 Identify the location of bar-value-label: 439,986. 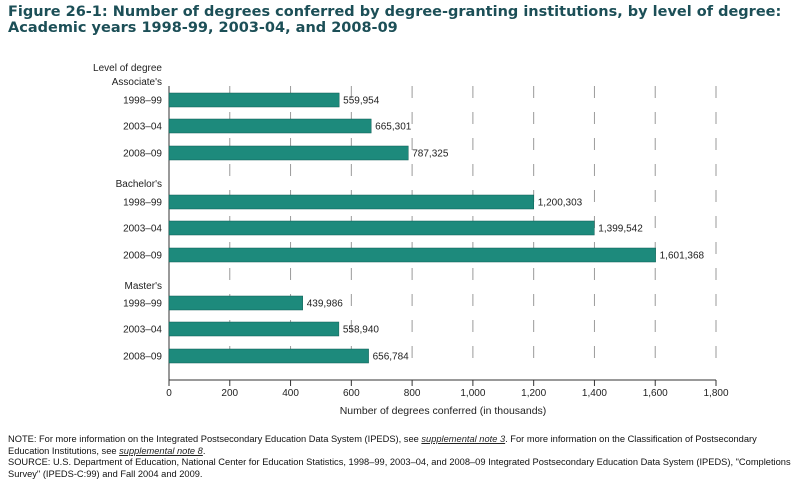
(325, 304).